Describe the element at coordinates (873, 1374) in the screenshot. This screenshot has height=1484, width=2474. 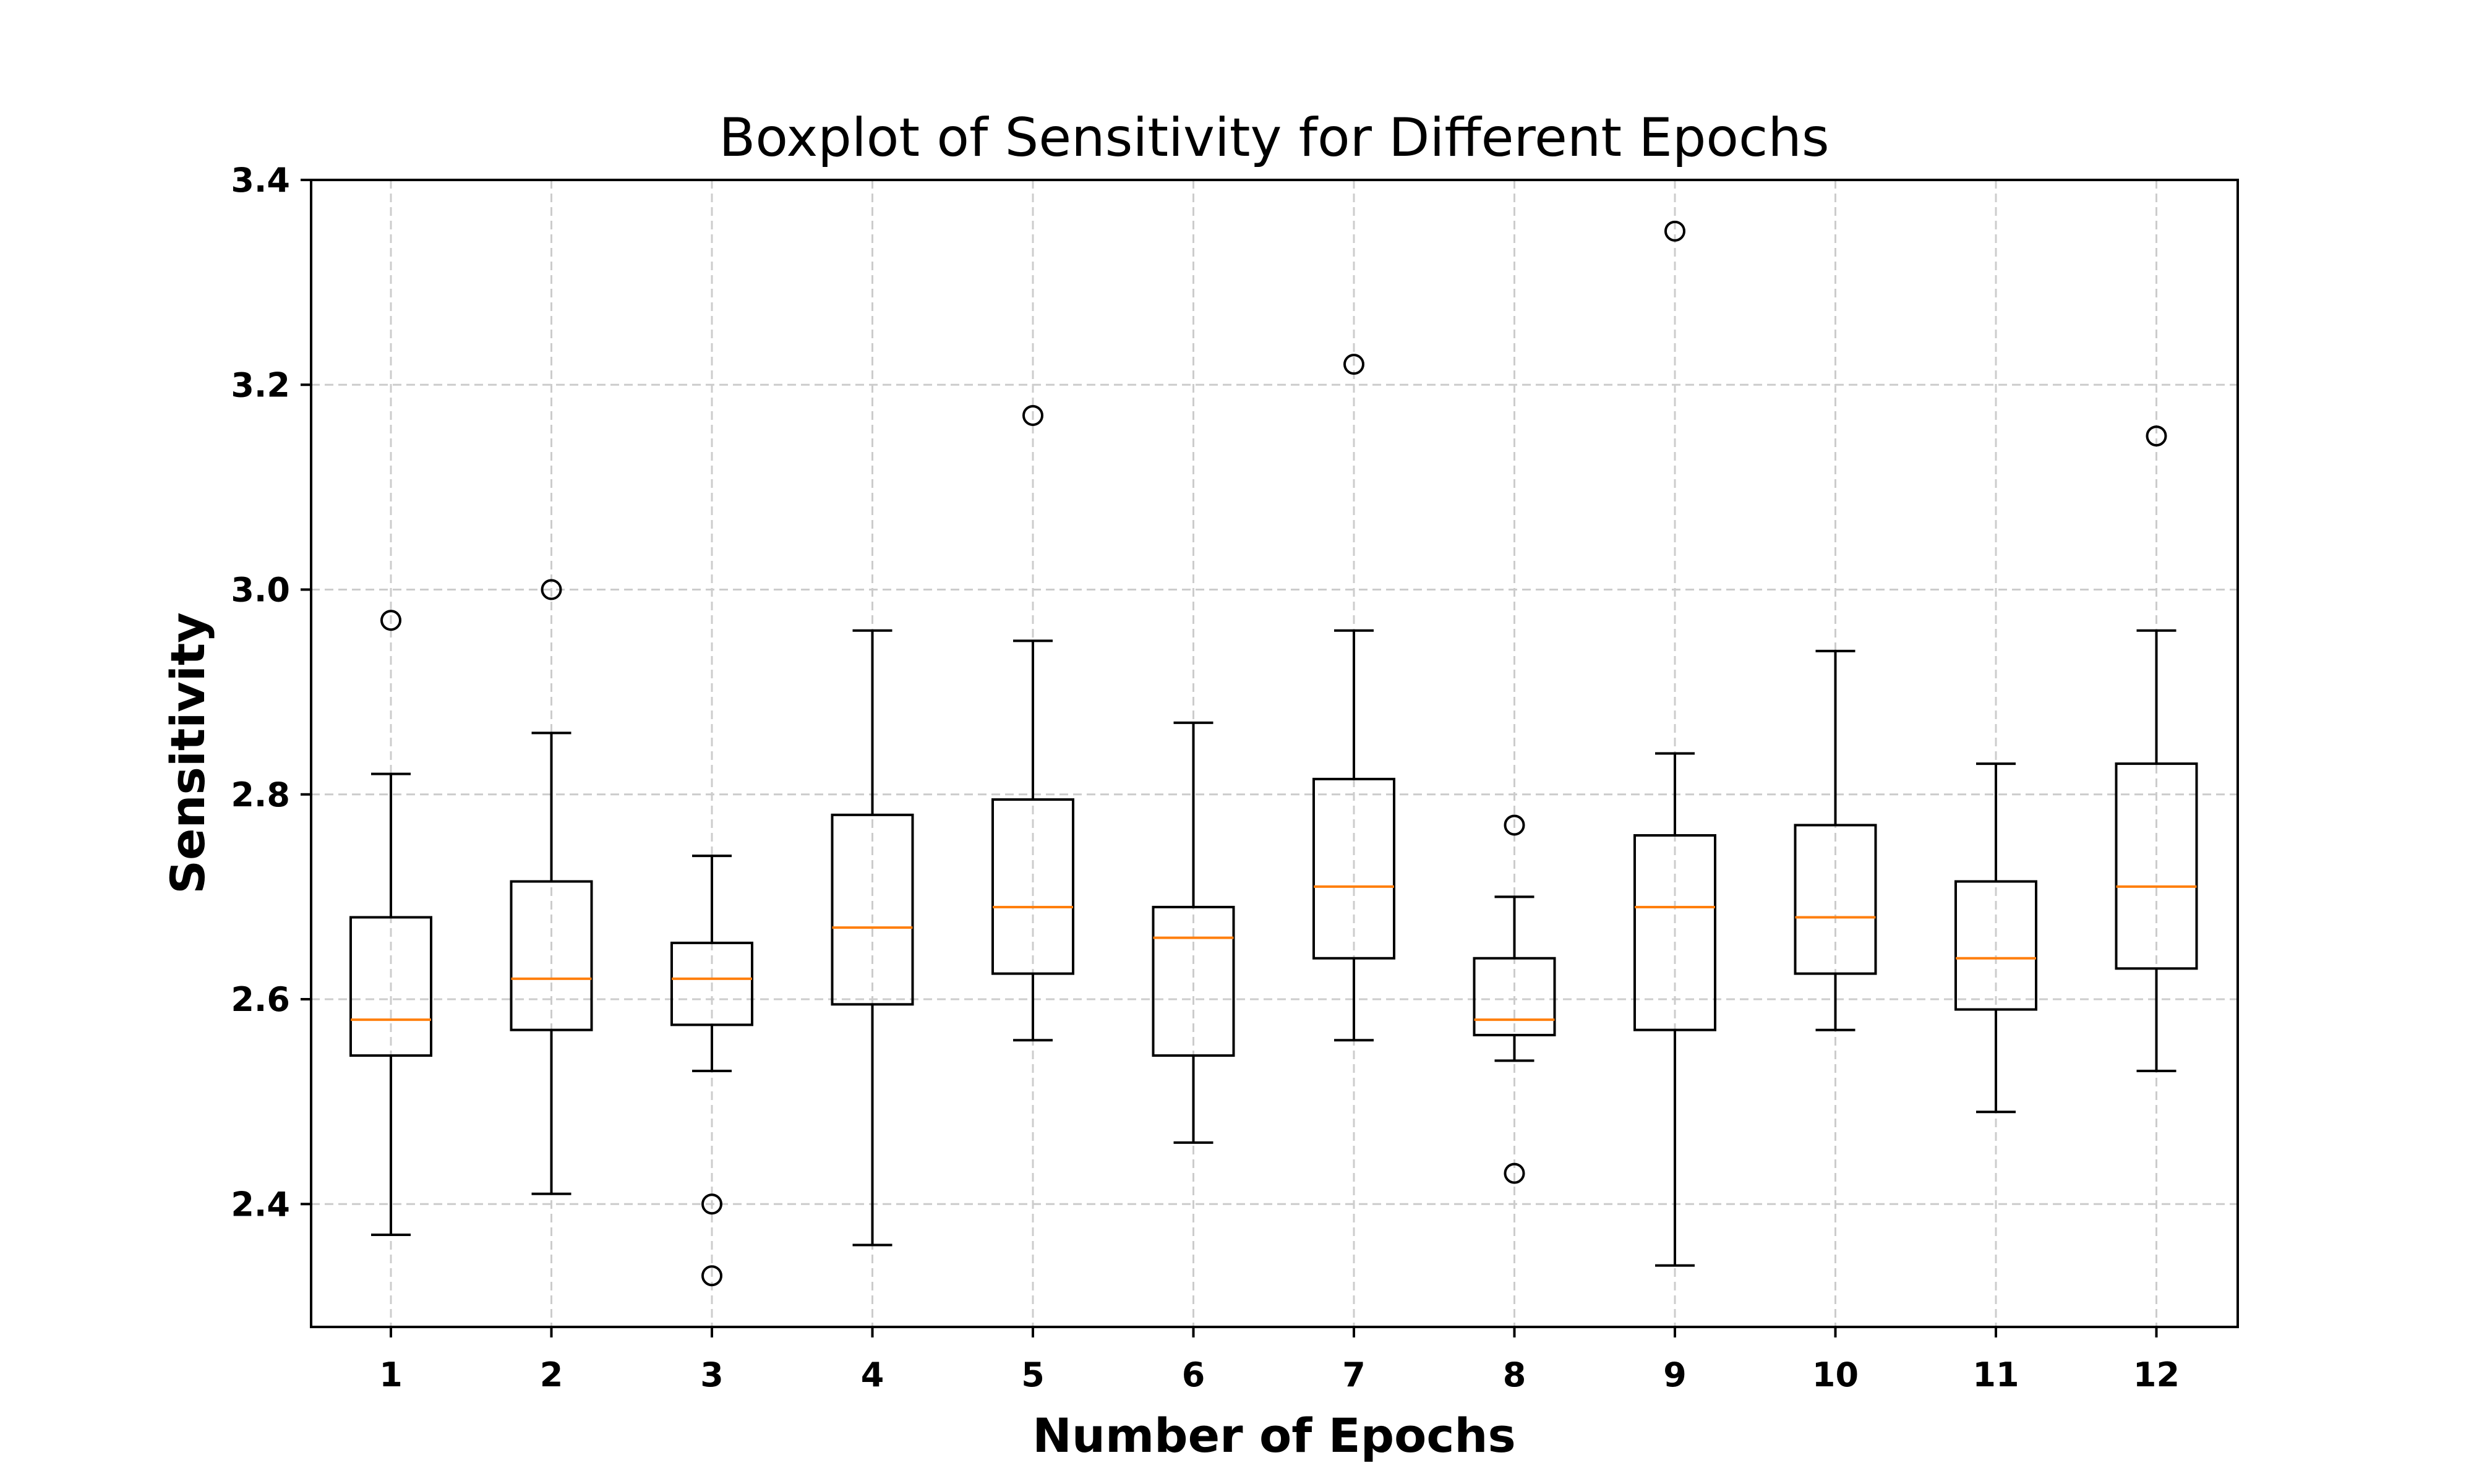
I see `x-tick-label: 4` at that location.